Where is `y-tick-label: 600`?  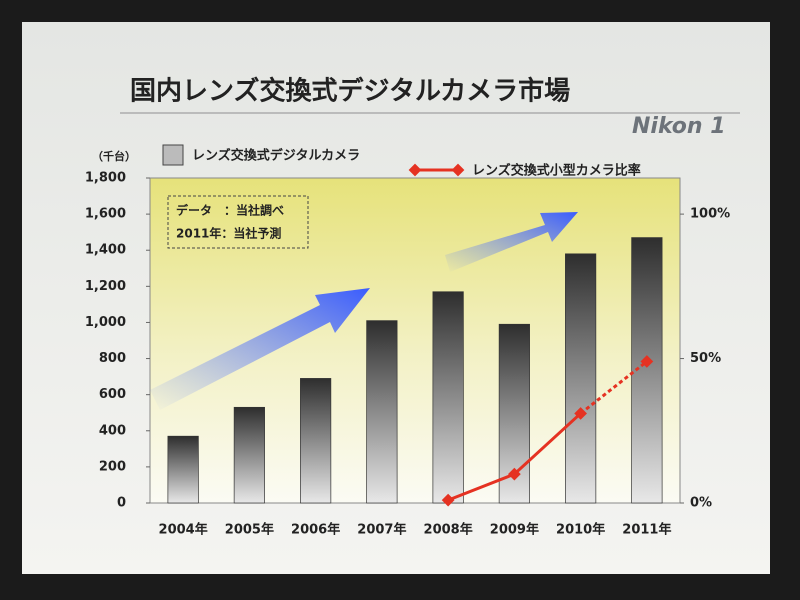 y-tick-label: 600 is located at coordinates (112, 394).